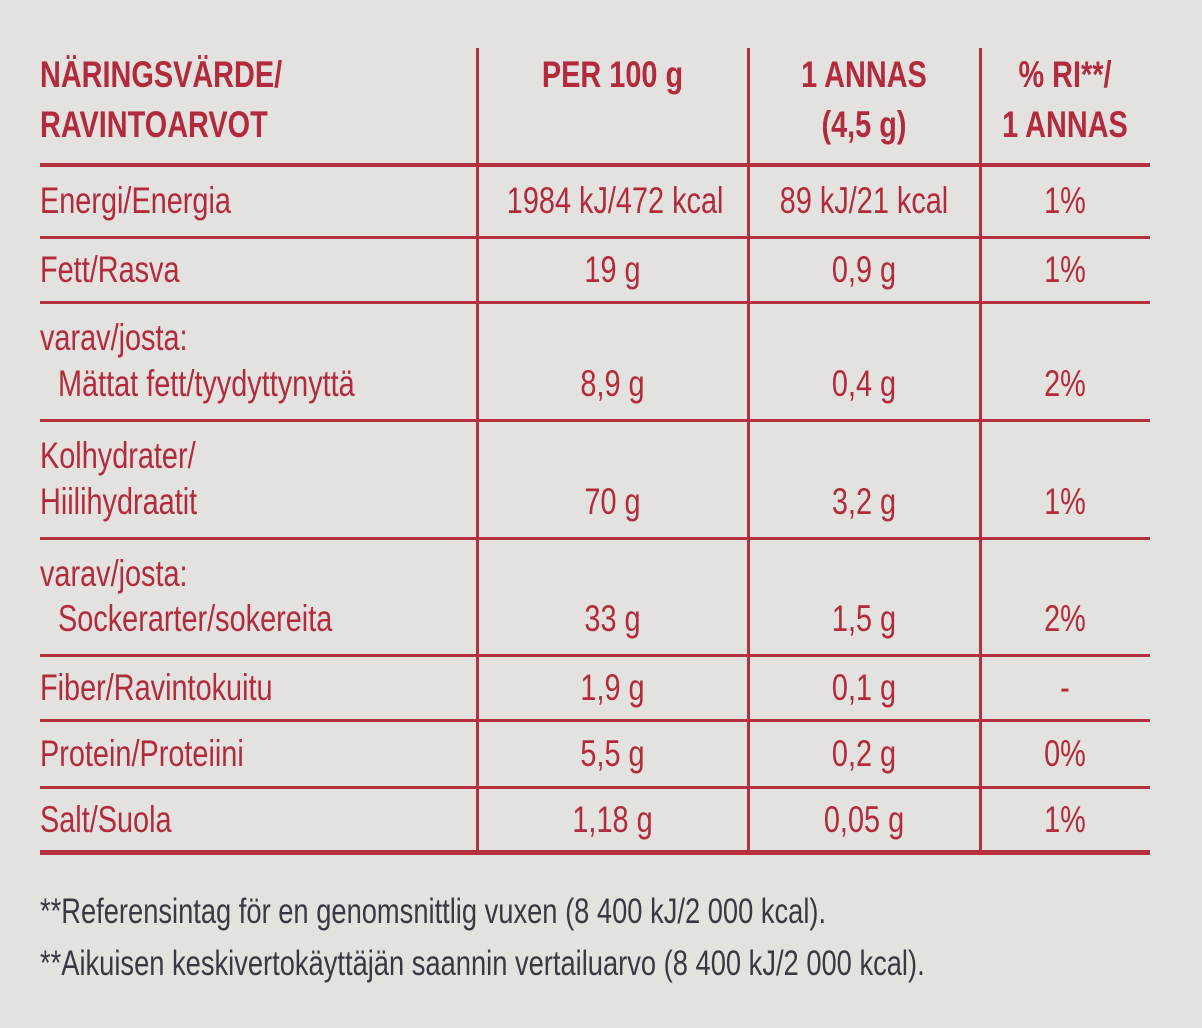 This screenshot has width=1202, height=1028. What do you see at coordinates (156, 687) in the screenshot?
I see `row-label: Fiber/Ravintokuitu` at bounding box center [156, 687].